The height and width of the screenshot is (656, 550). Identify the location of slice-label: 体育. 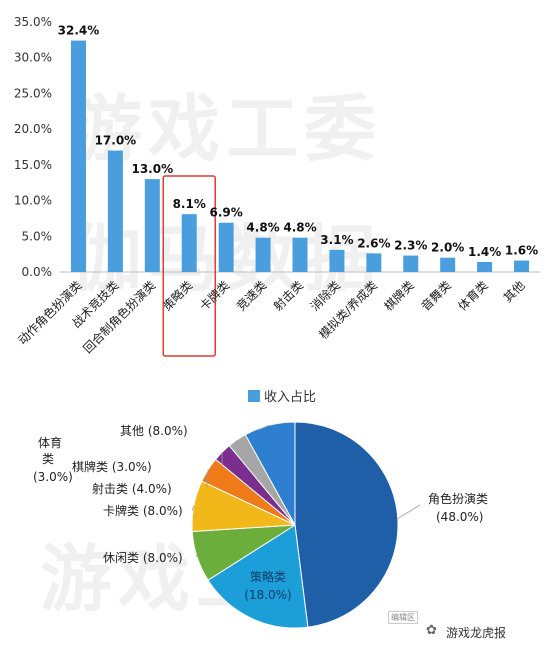
(50, 442).